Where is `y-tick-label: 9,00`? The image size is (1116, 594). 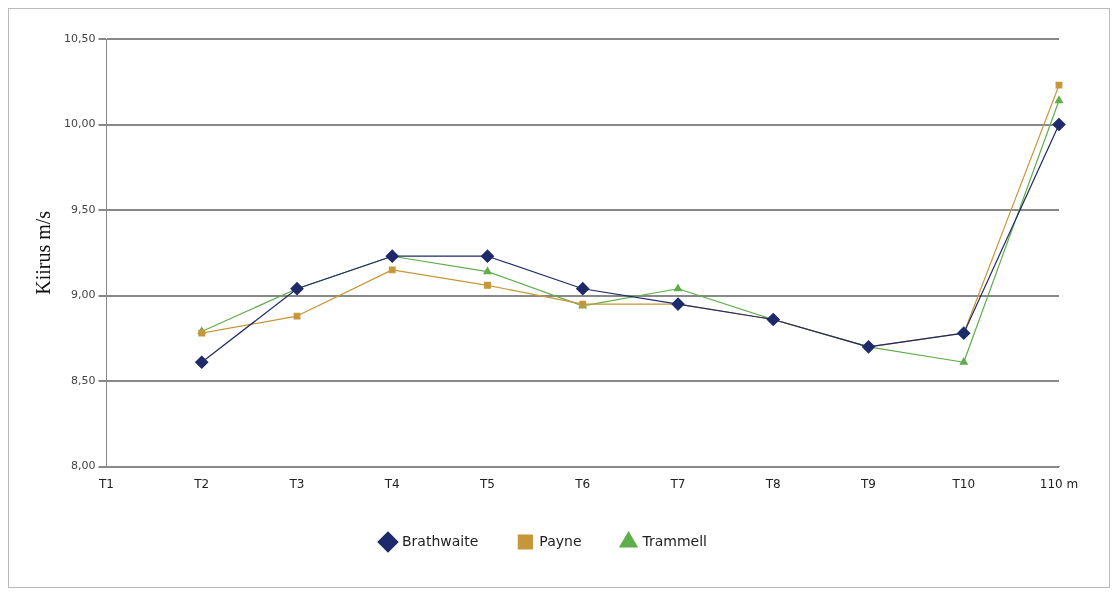
y-tick-label: 9,00 is located at coordinates (83, 295).